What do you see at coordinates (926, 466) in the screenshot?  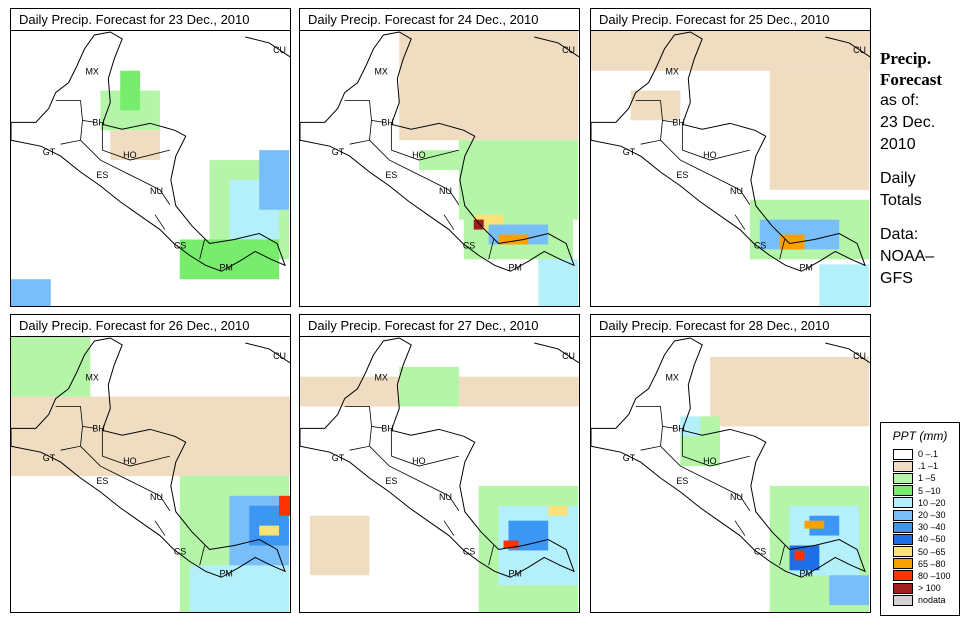 I see `legend-item: .1 –1` at bounding box center [926, 466].